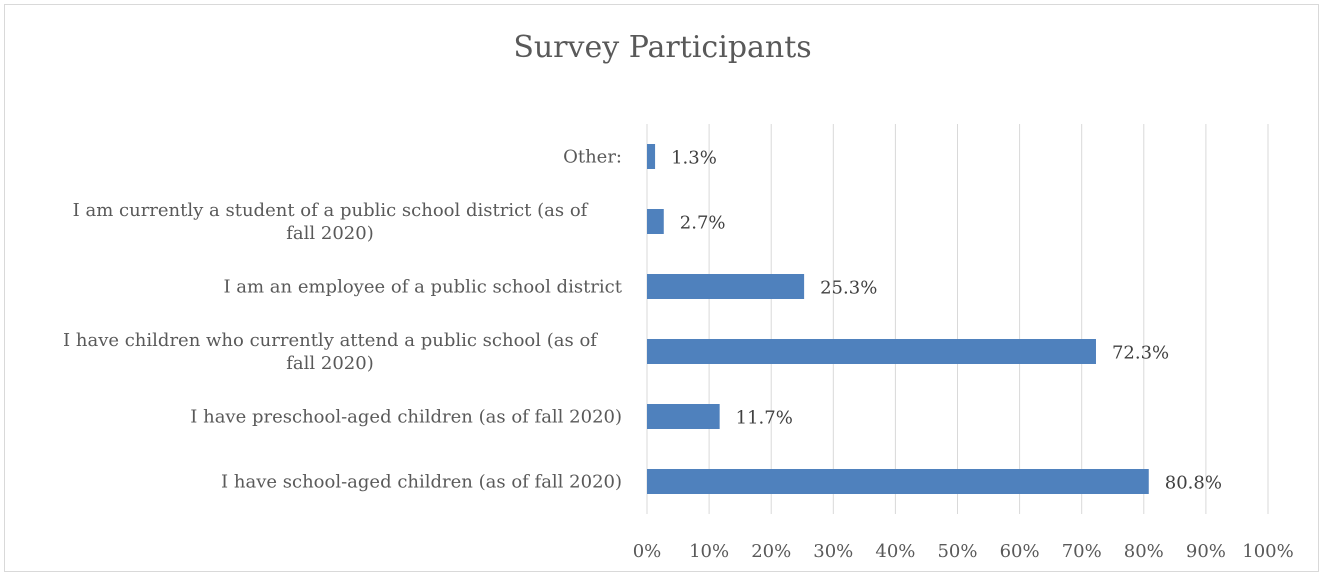  Describe the element at coordinates (833, 551) in the screenshot. I see `x-tick-label: 30%` at that location.